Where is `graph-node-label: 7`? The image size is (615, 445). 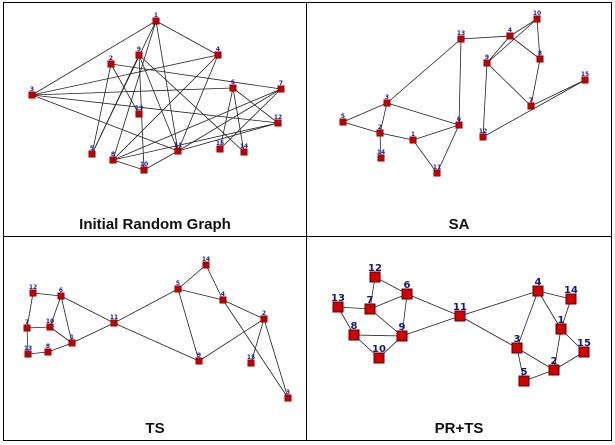
graph-node-label: 7 is located at coordinates (27, 322).